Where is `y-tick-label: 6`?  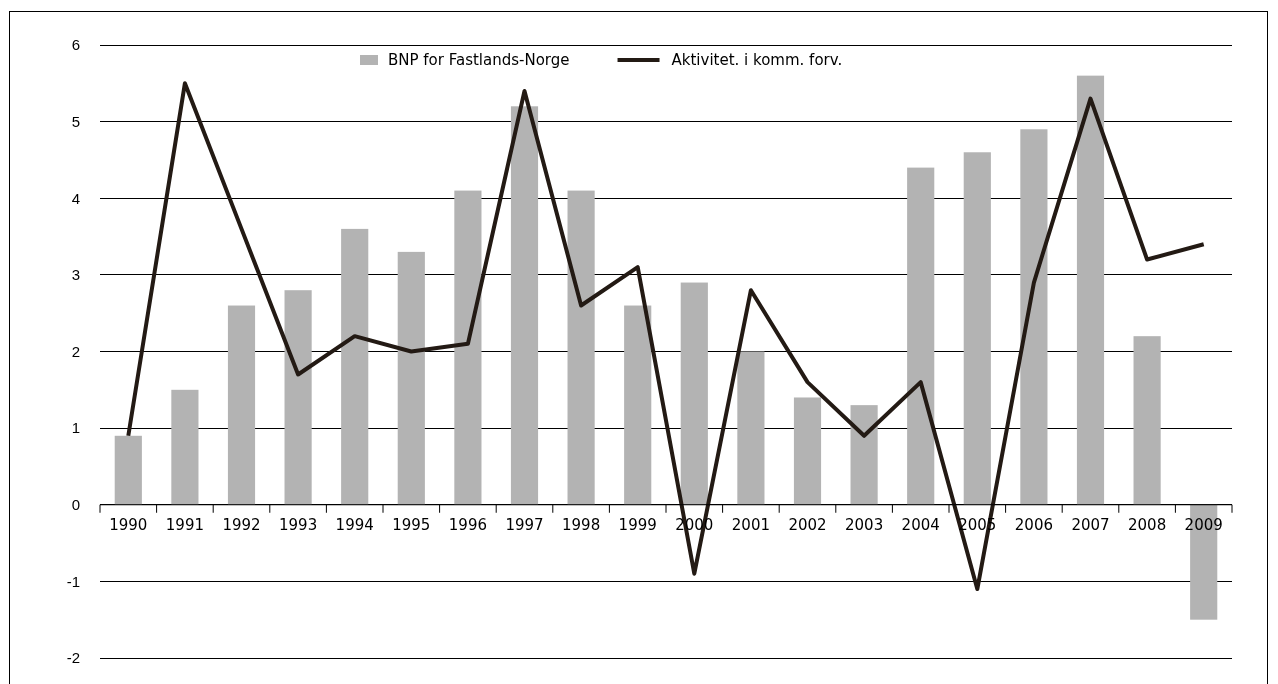 y-tick-label: 6 is located at coordinates (75, 45).